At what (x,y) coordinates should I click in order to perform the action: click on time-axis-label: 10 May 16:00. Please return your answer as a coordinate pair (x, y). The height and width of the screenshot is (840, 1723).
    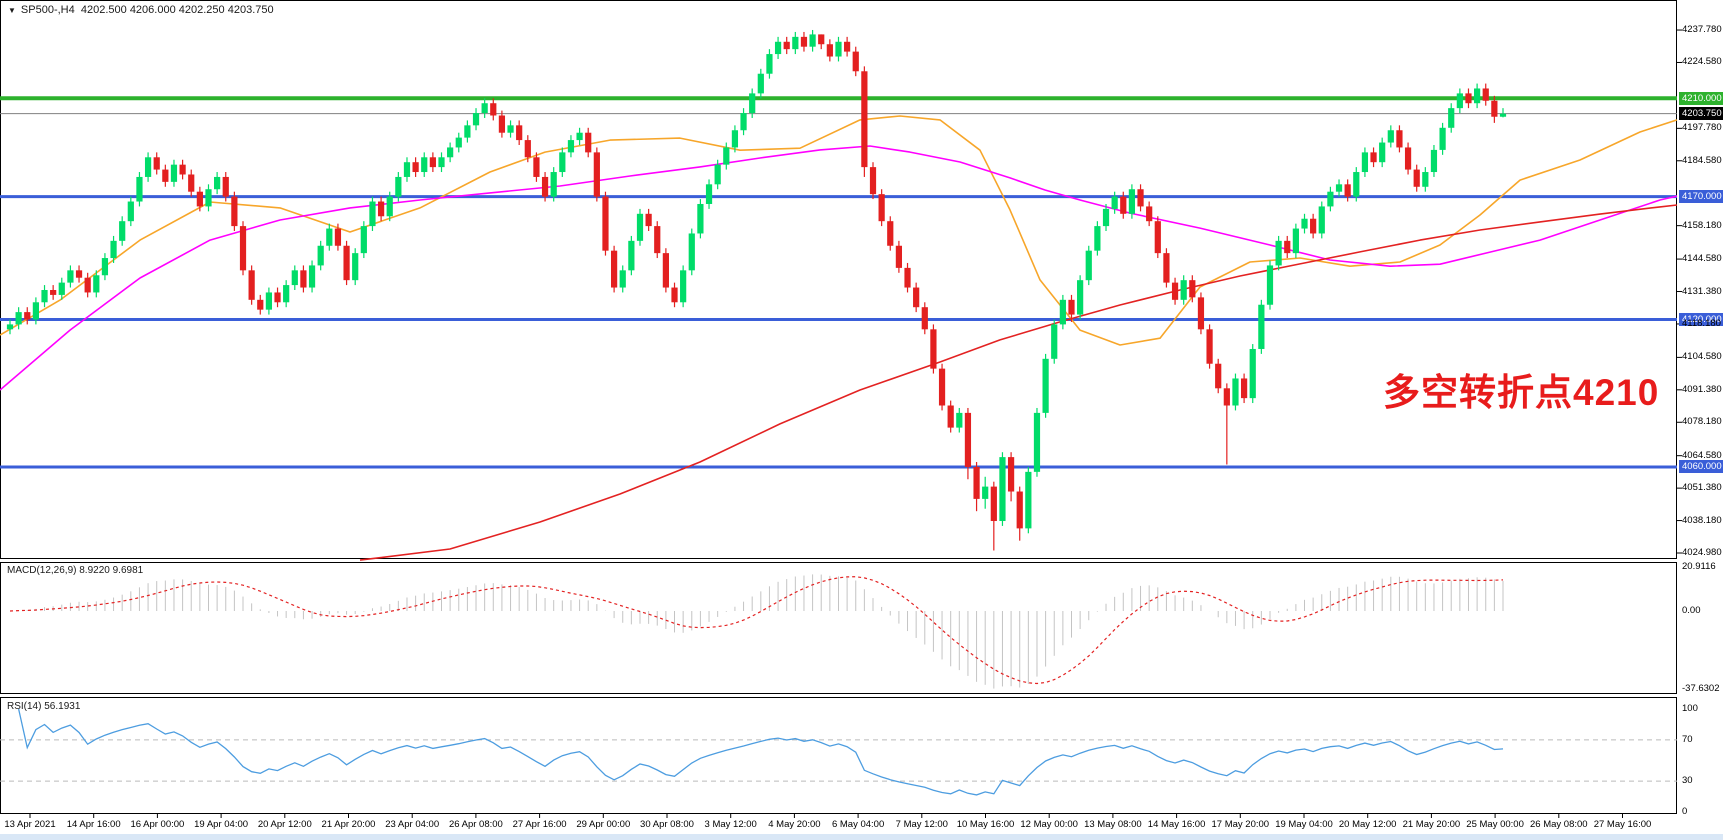
    Looking at the image, I should click on (985, 824).